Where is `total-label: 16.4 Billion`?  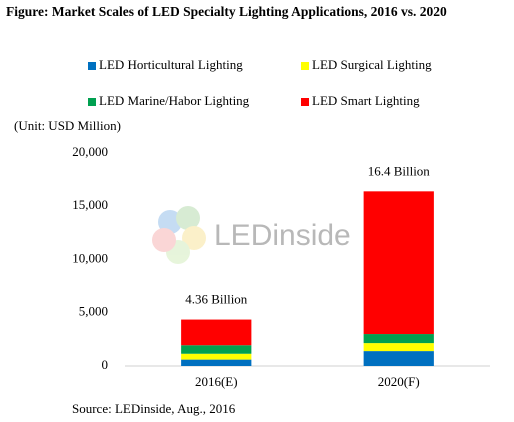 total-label: 16.4 Billion is located at coordinates (399, 170).